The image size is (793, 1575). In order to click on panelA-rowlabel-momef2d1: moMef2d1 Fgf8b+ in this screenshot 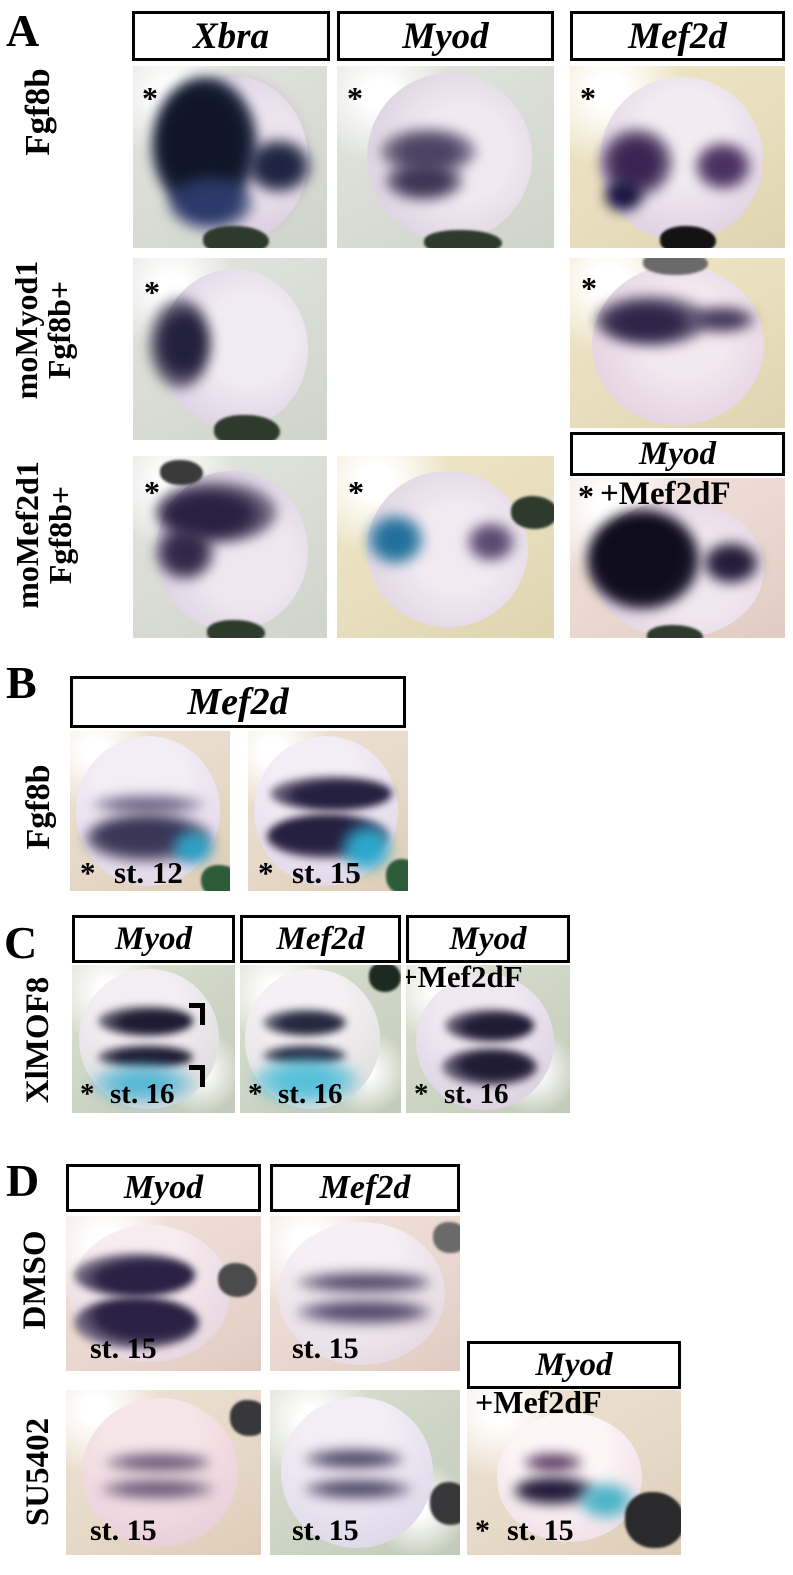, I will do `click(43, 535)`.